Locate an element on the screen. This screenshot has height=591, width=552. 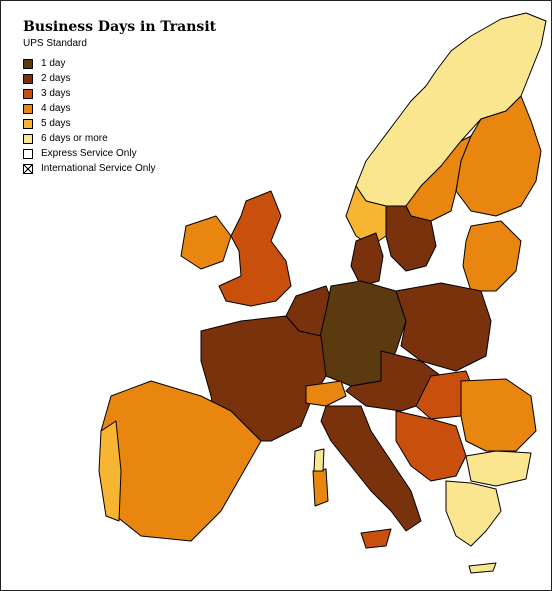
region-bulgaria is located at coordinates (498, 468).